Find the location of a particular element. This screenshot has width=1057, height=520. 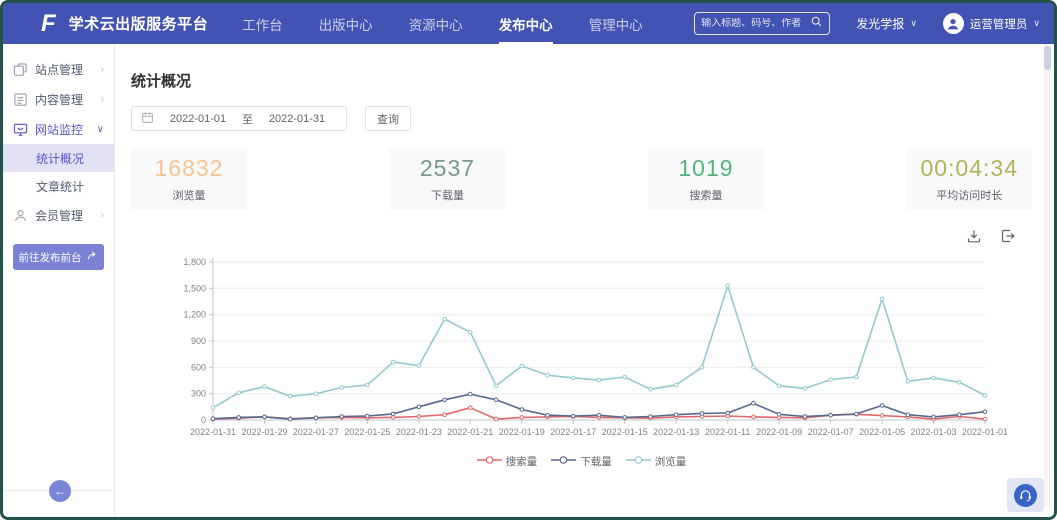

jump-arrow-icon is located at coordinates (93, 257).